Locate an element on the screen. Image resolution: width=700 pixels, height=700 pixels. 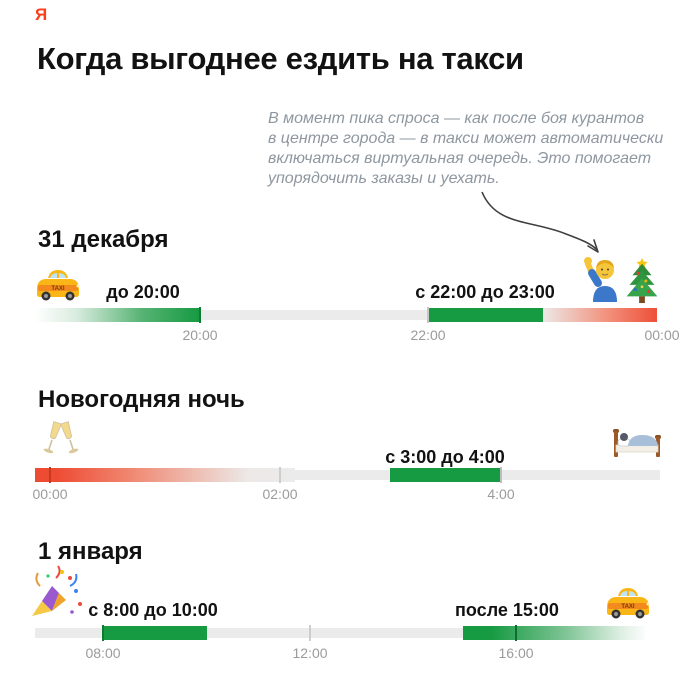
section-heading-jan1: 1 января is located at coordinates (90, 551).